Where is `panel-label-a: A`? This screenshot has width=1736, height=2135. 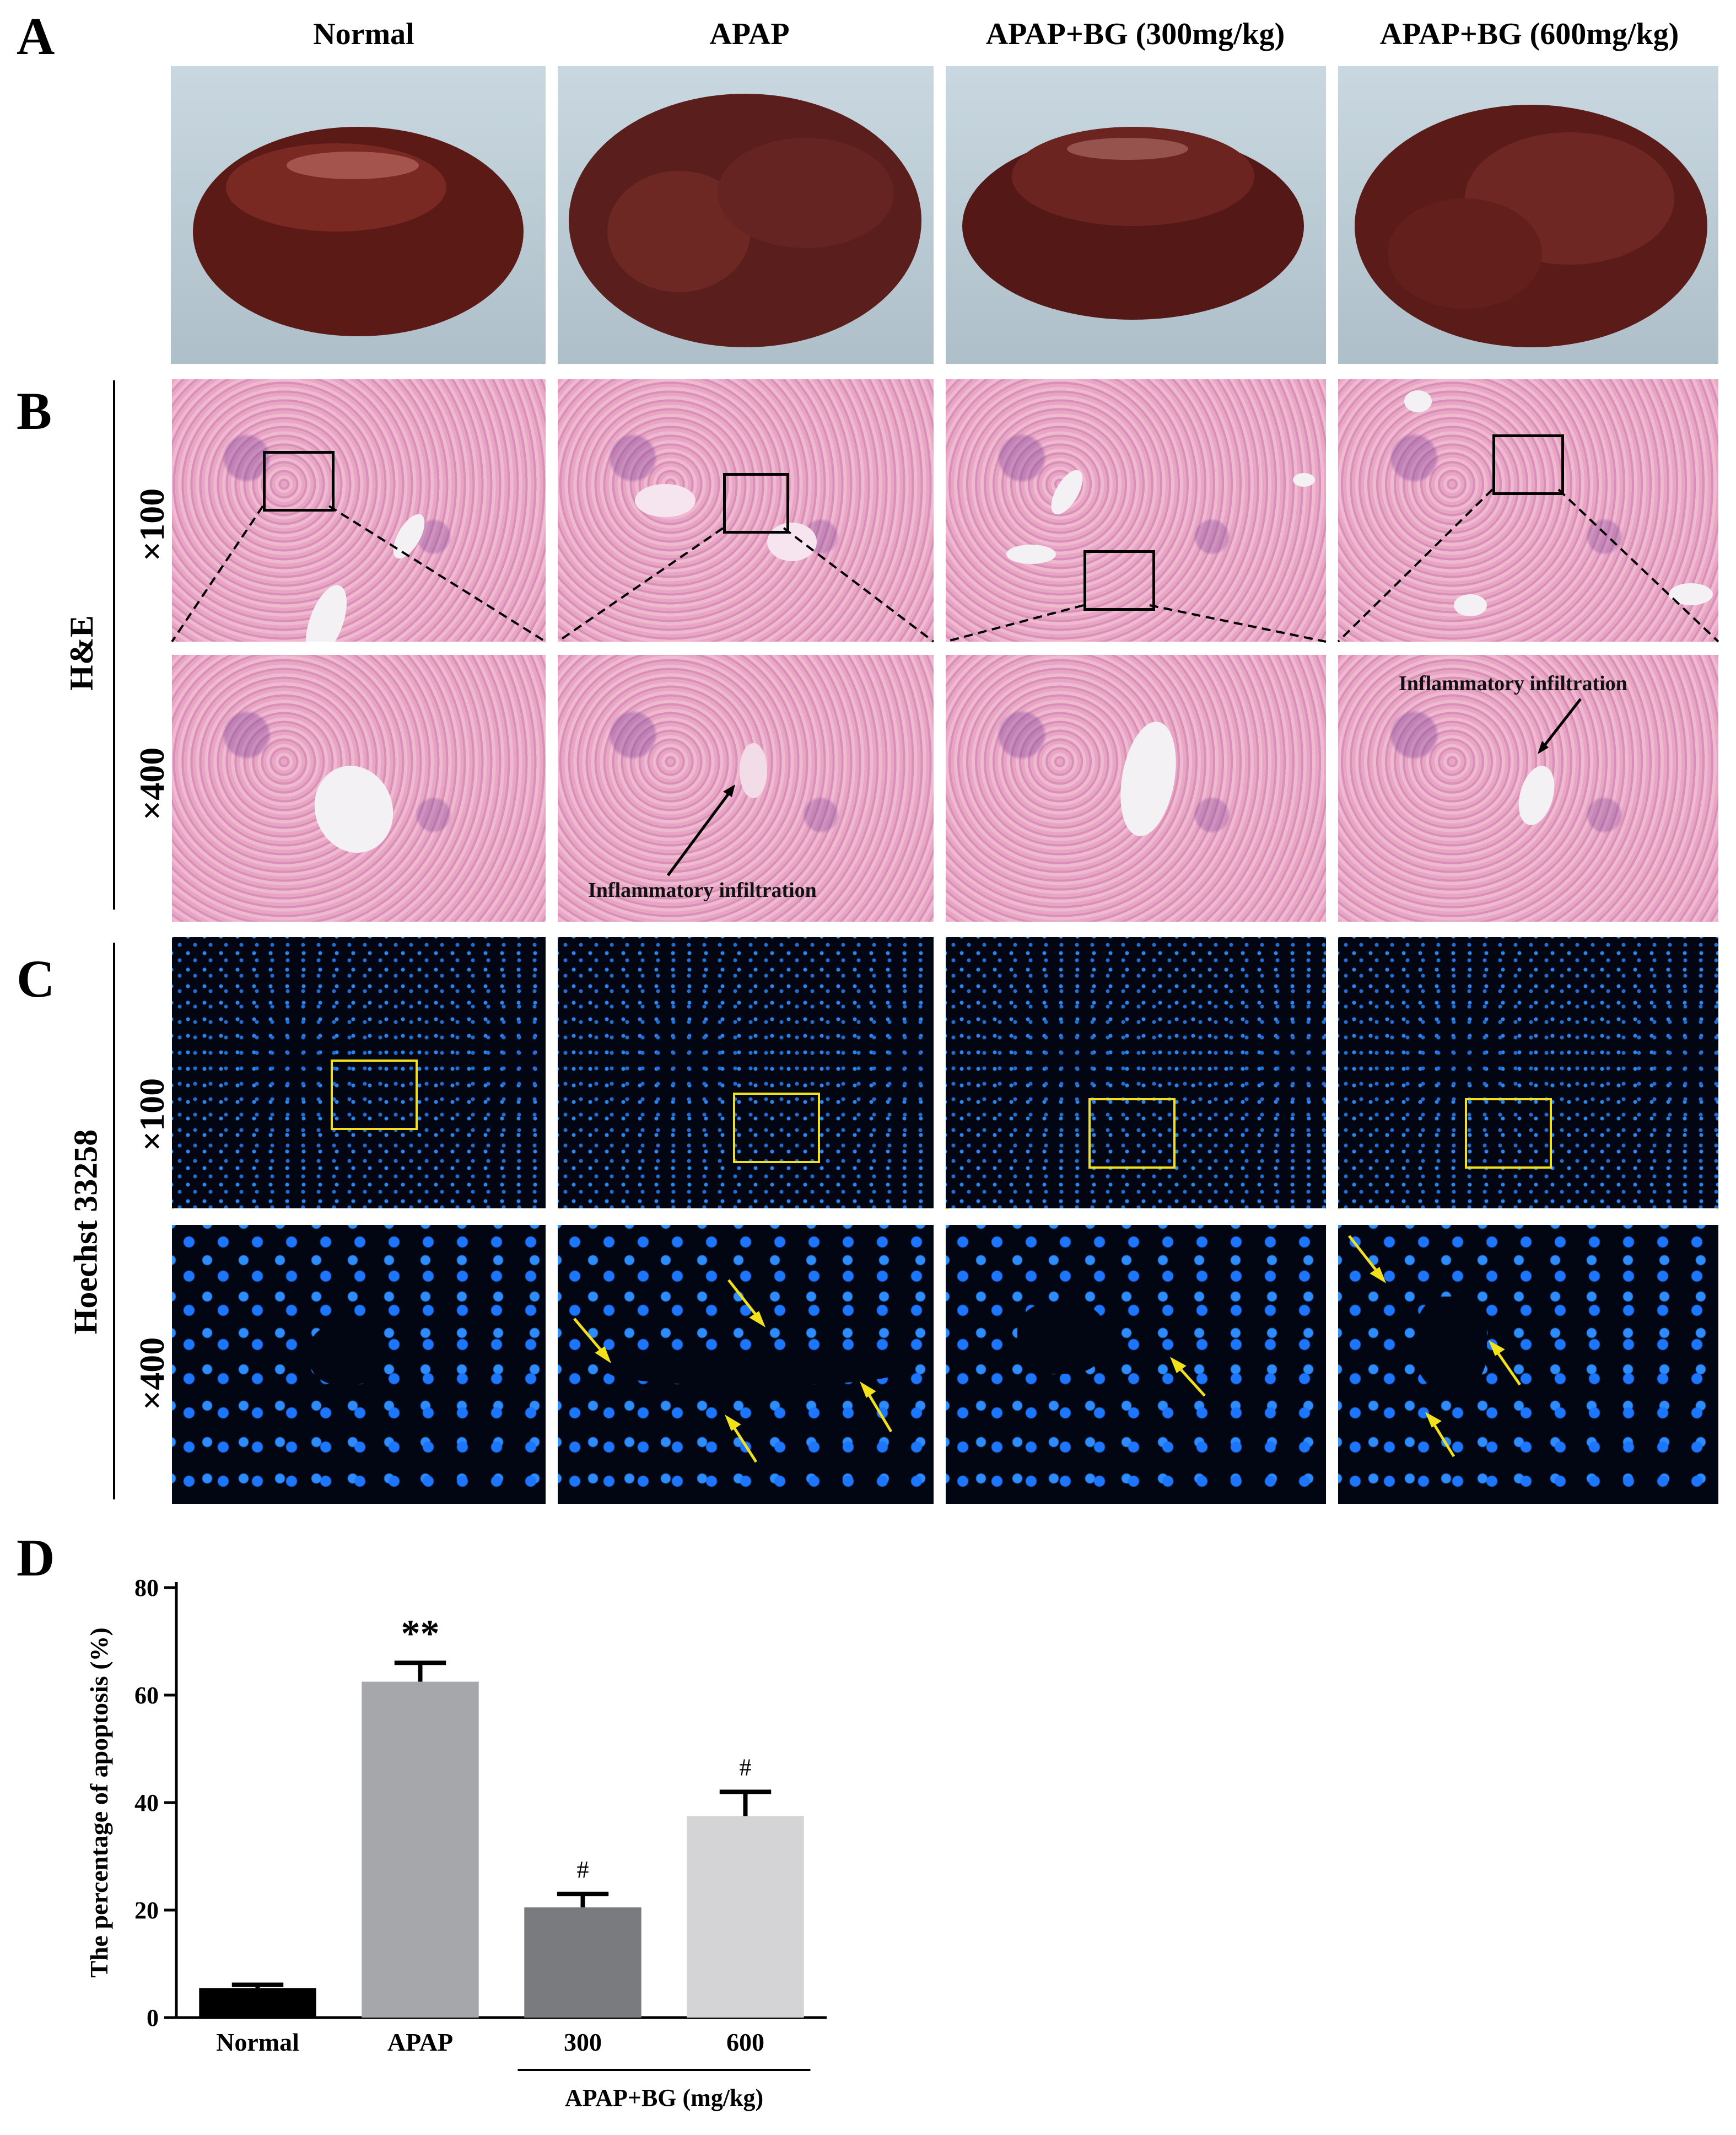
panel-label-a: A is located at coordinates (36, 36).